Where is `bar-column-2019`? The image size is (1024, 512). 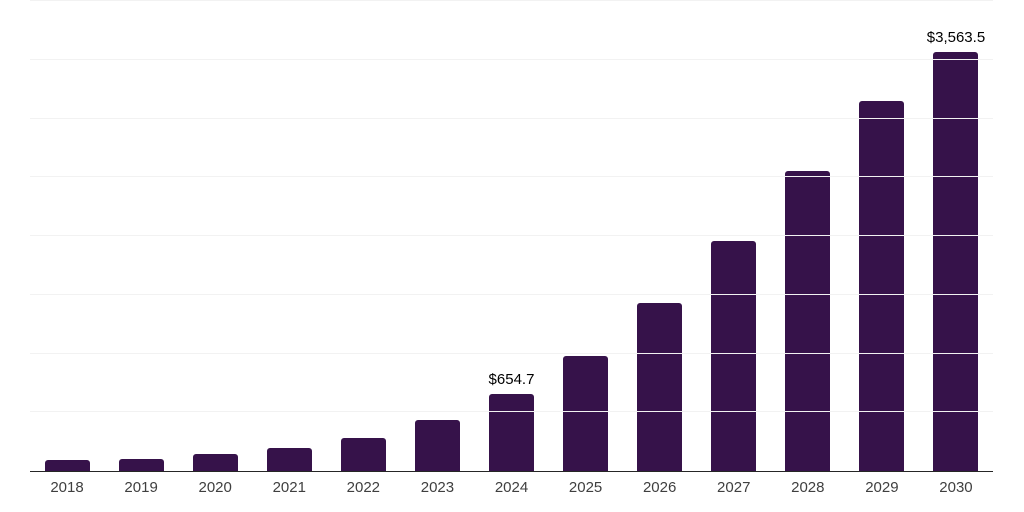
bar-column-2019 is located at coordinates (141, 236).